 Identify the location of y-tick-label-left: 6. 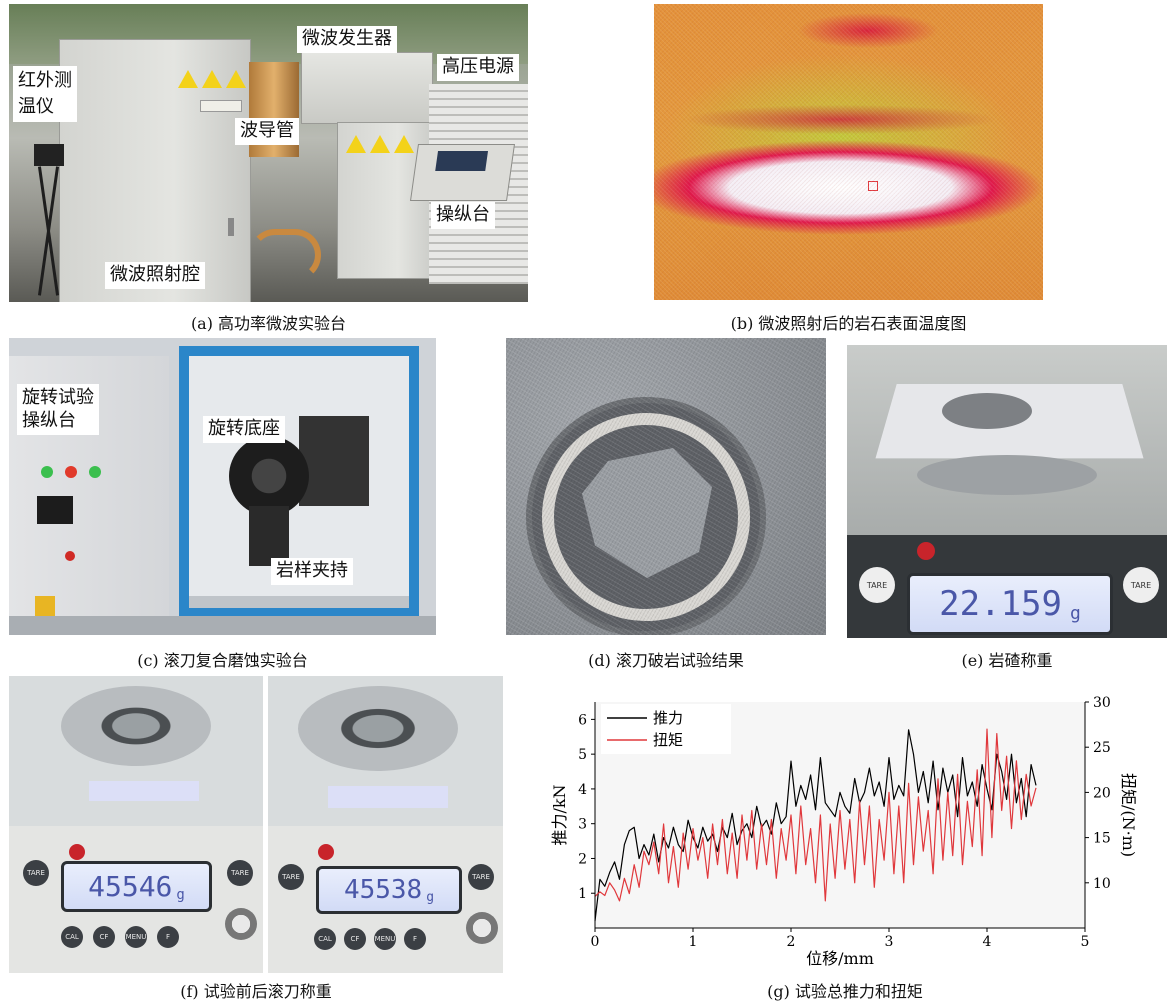
(582, 720).